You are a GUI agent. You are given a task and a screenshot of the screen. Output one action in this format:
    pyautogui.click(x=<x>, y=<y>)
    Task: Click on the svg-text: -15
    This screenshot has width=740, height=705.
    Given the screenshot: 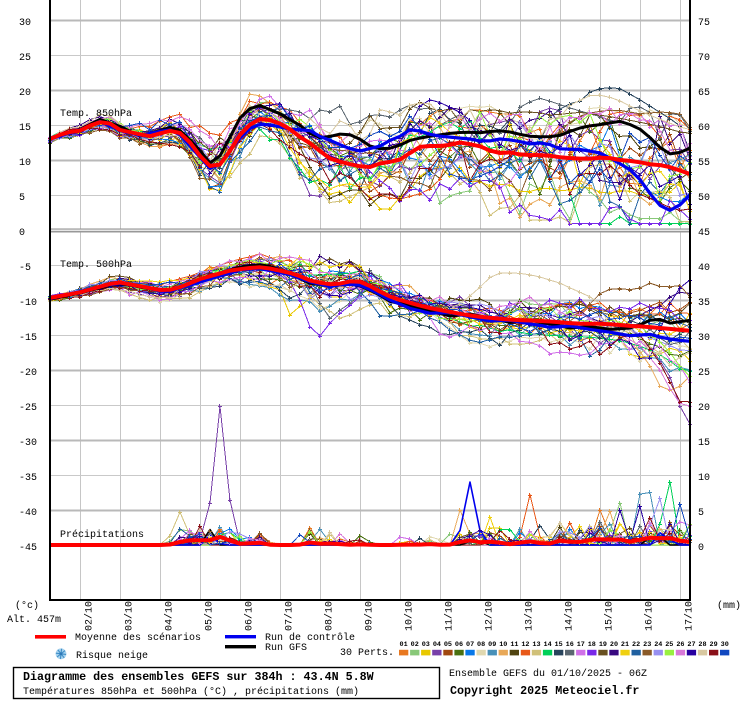 What is the action you would take?
    pyautogui.click(x=28, y=338)
    